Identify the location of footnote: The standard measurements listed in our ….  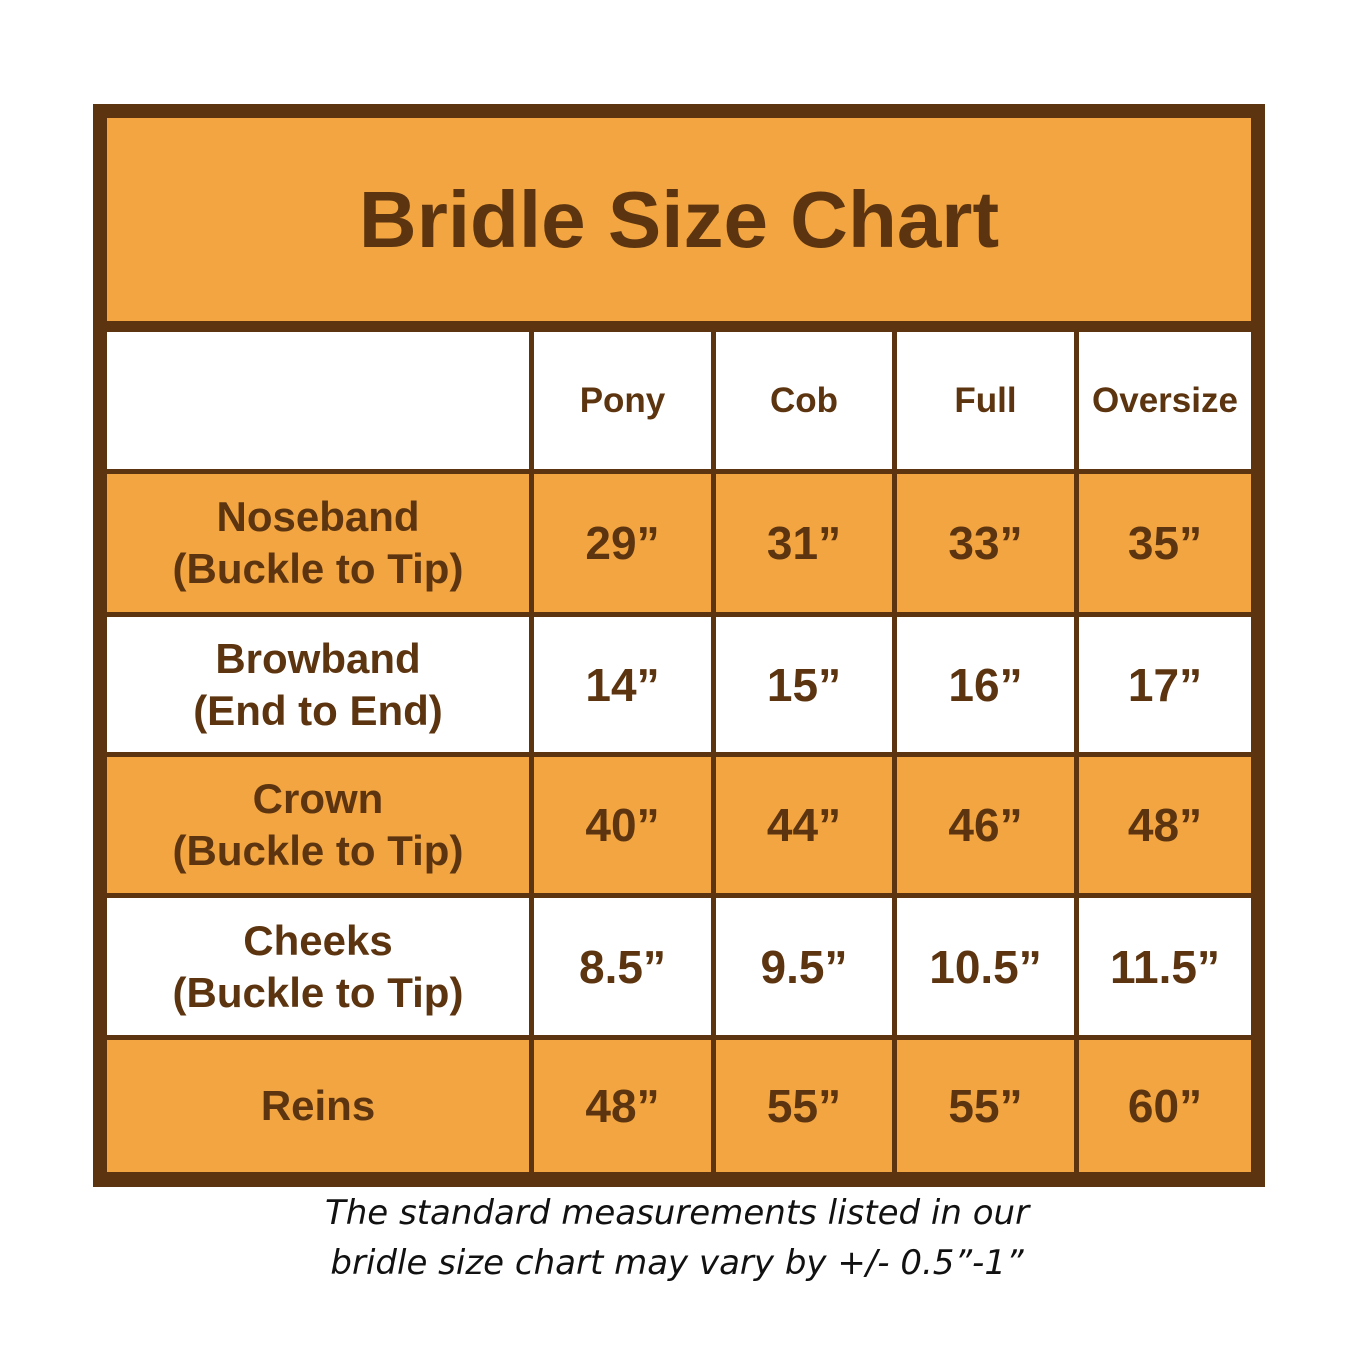
(677, 1238).